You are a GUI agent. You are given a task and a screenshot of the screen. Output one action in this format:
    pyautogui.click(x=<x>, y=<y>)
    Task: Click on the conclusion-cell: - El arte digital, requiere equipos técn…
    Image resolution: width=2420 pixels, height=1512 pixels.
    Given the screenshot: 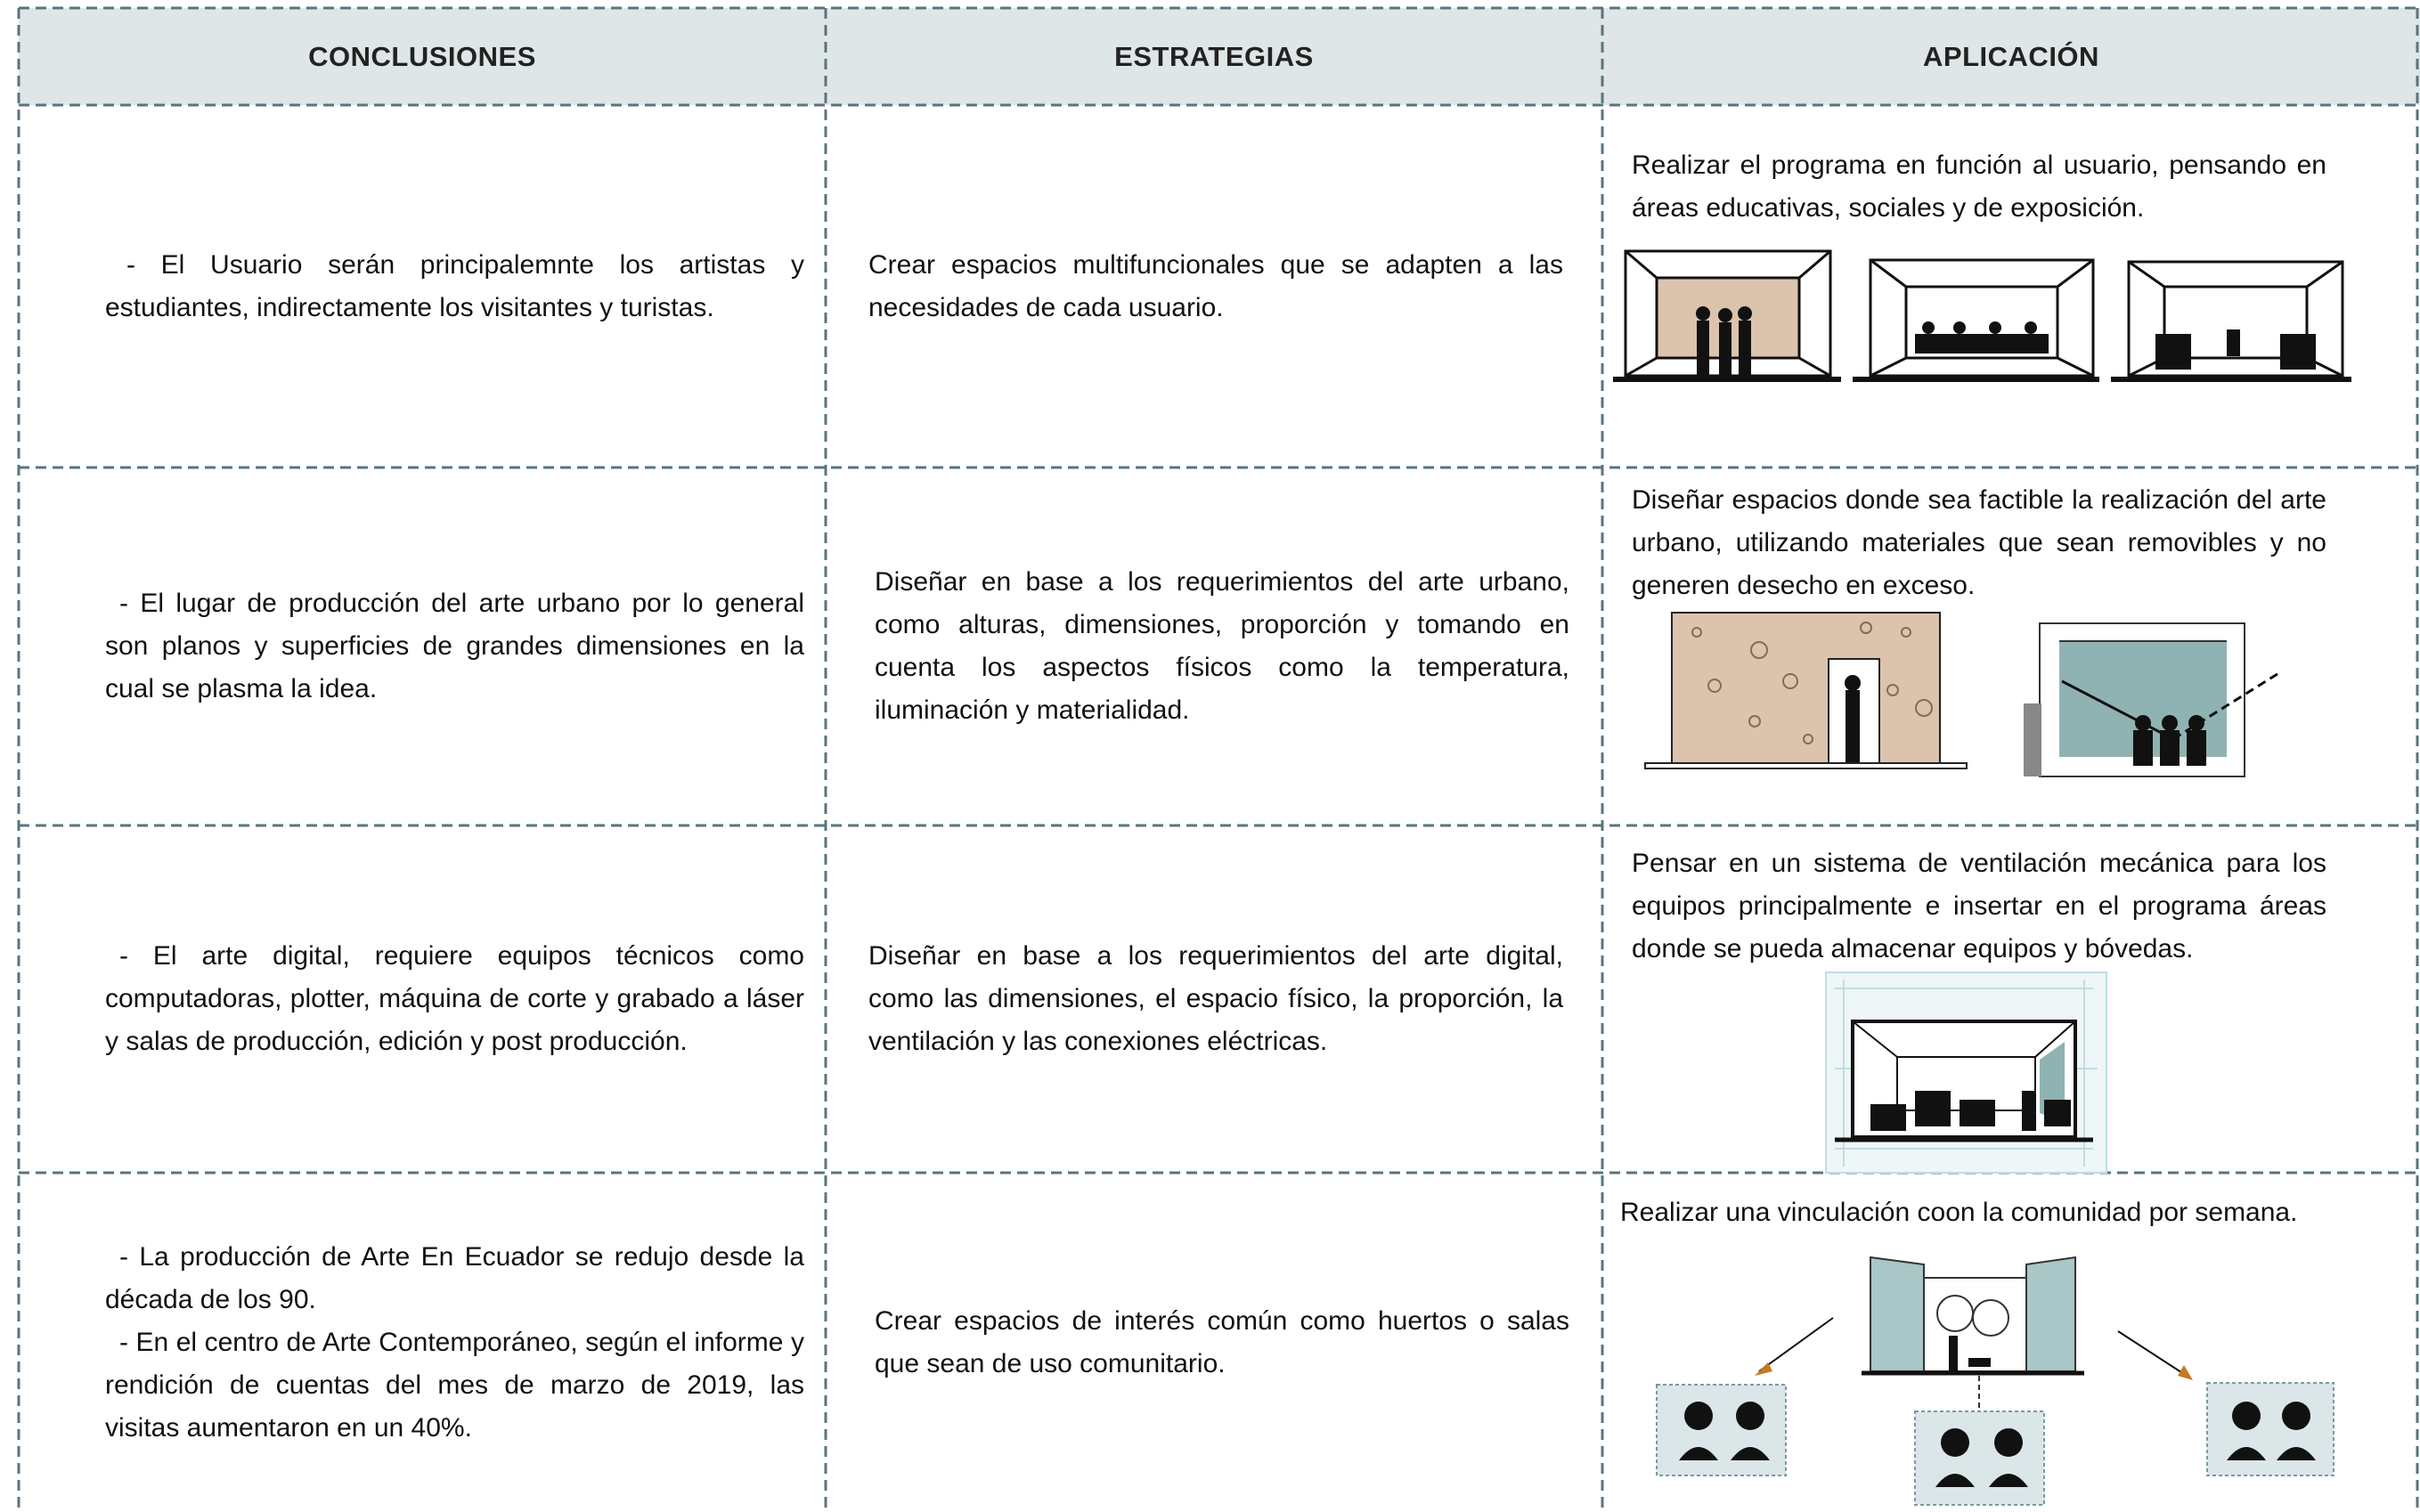 What is the action you would take?
    pyautogui.click(x=454, y=999)
    